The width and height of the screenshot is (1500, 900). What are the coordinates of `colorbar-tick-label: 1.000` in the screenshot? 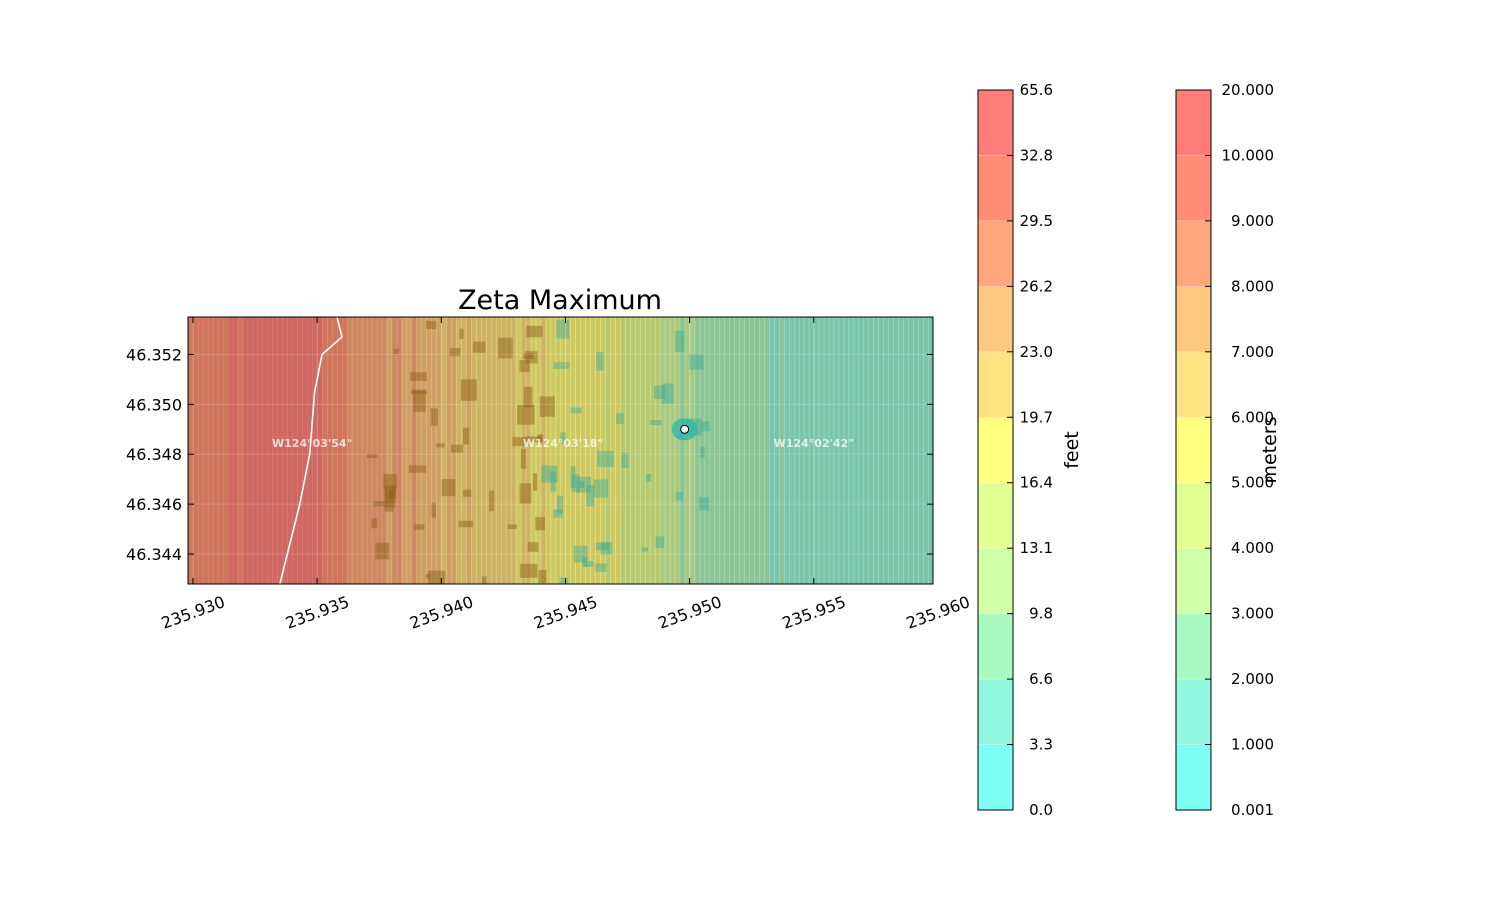 It's located at (1252, 745).